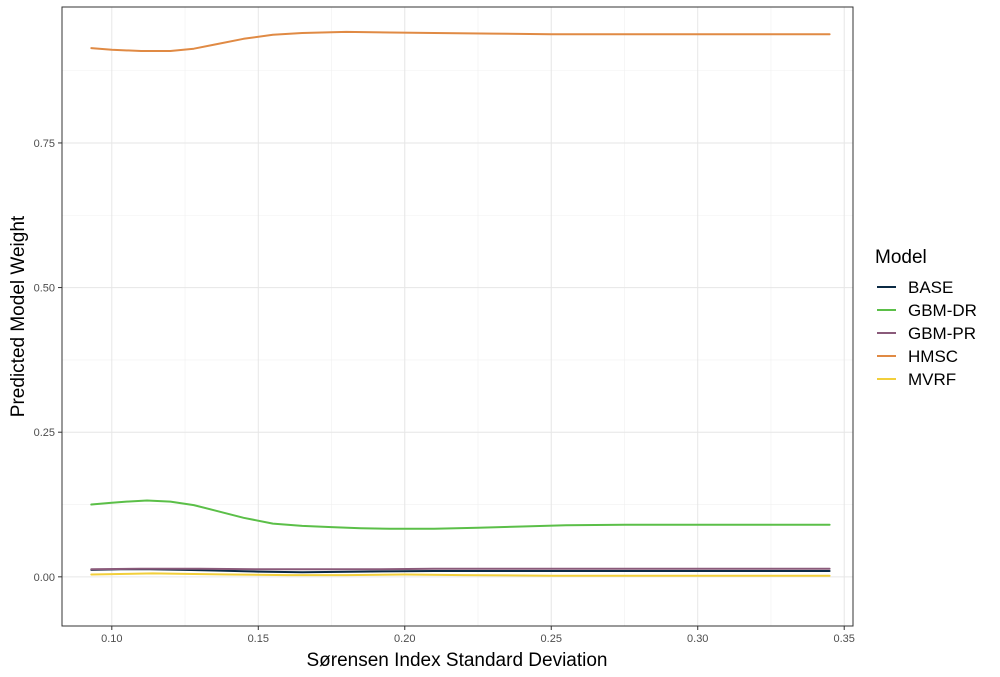  I want to click on legend-title: Model, so click(901, 257).